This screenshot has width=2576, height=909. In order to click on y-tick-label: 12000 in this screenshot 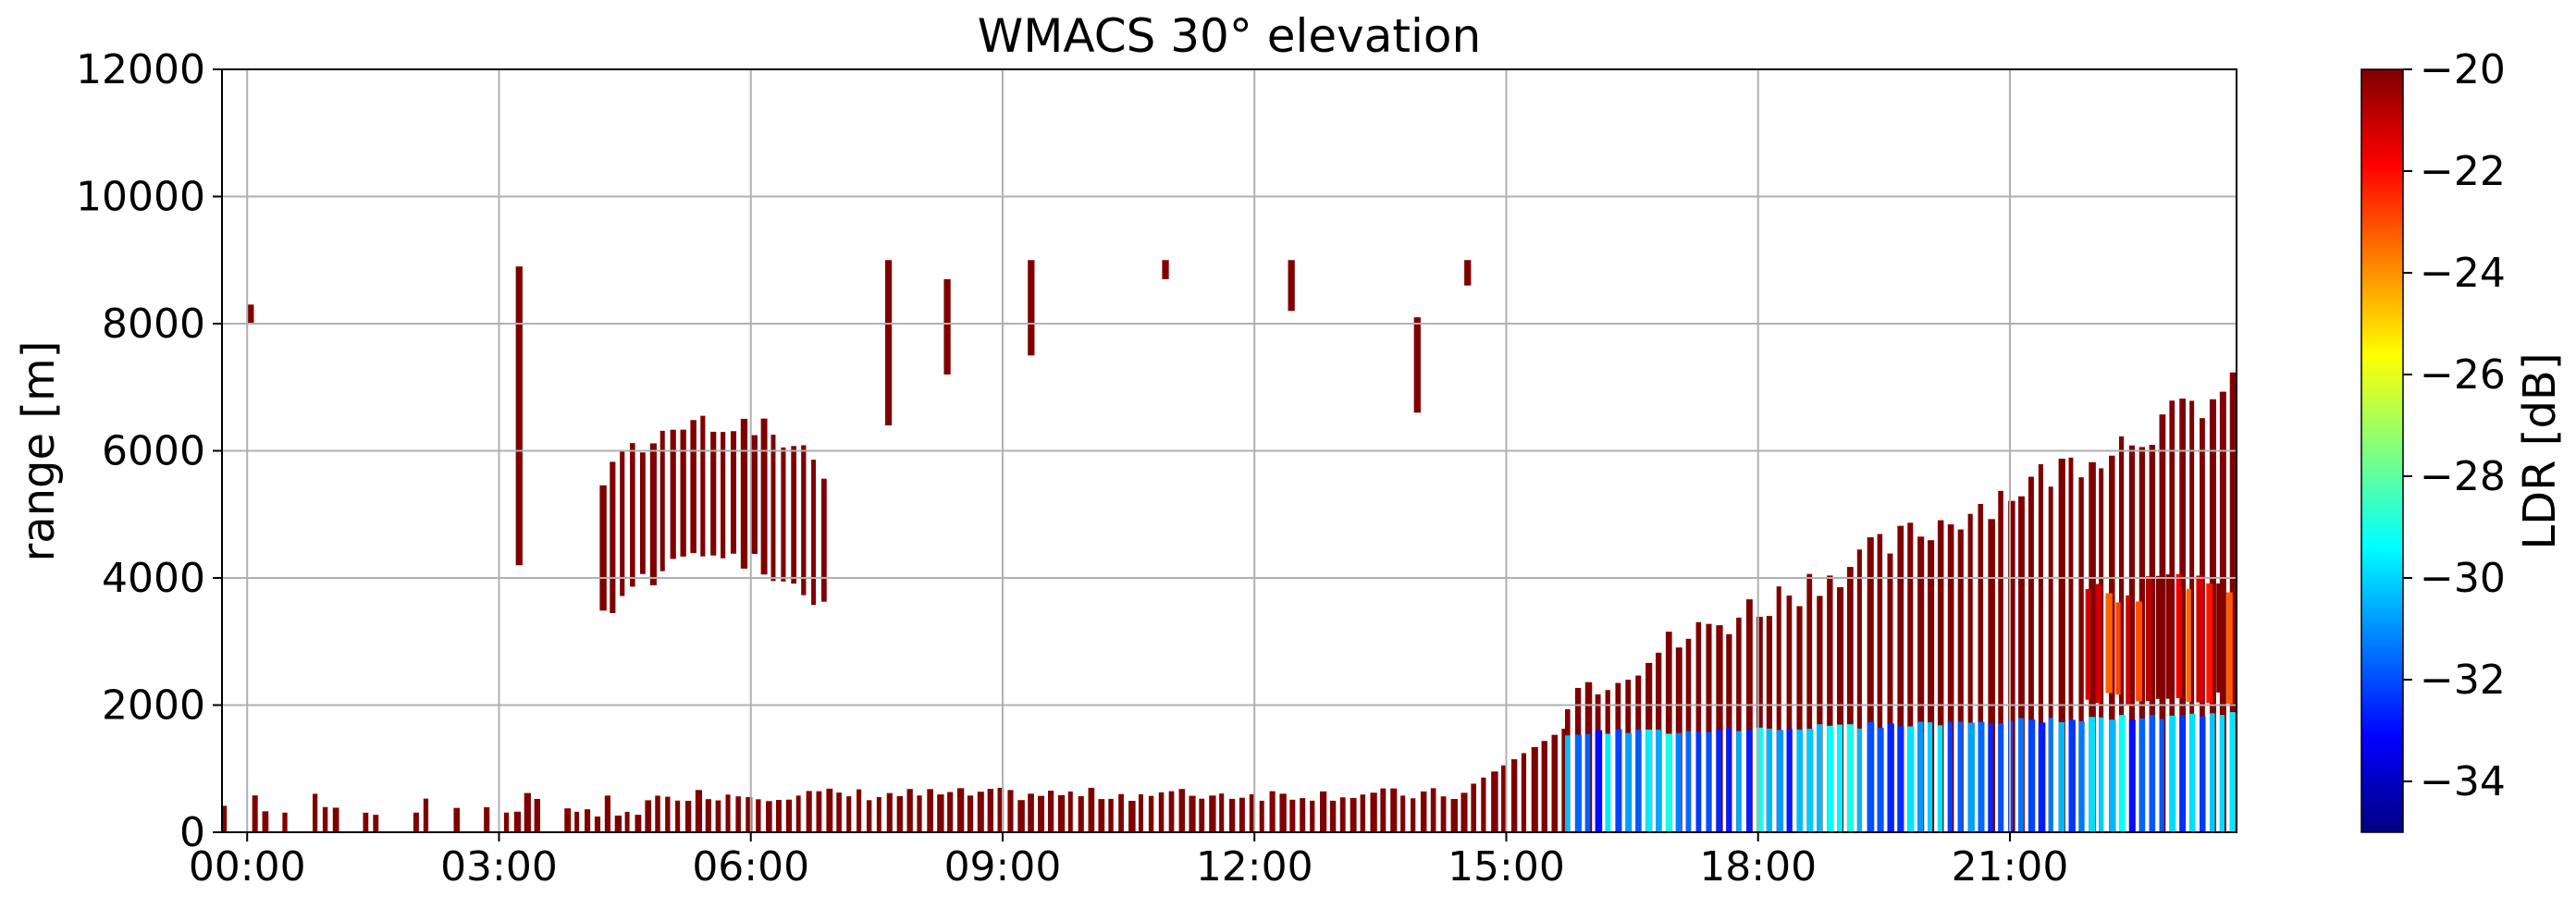, I will do `click(140, 69)`.